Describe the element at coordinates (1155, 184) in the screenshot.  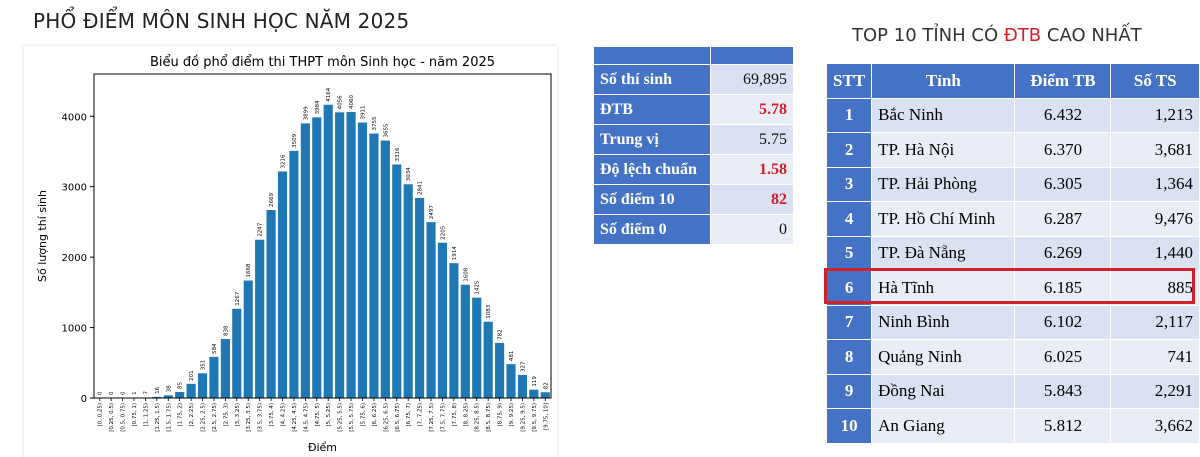
I see `count-cell: 1,364` at that location.